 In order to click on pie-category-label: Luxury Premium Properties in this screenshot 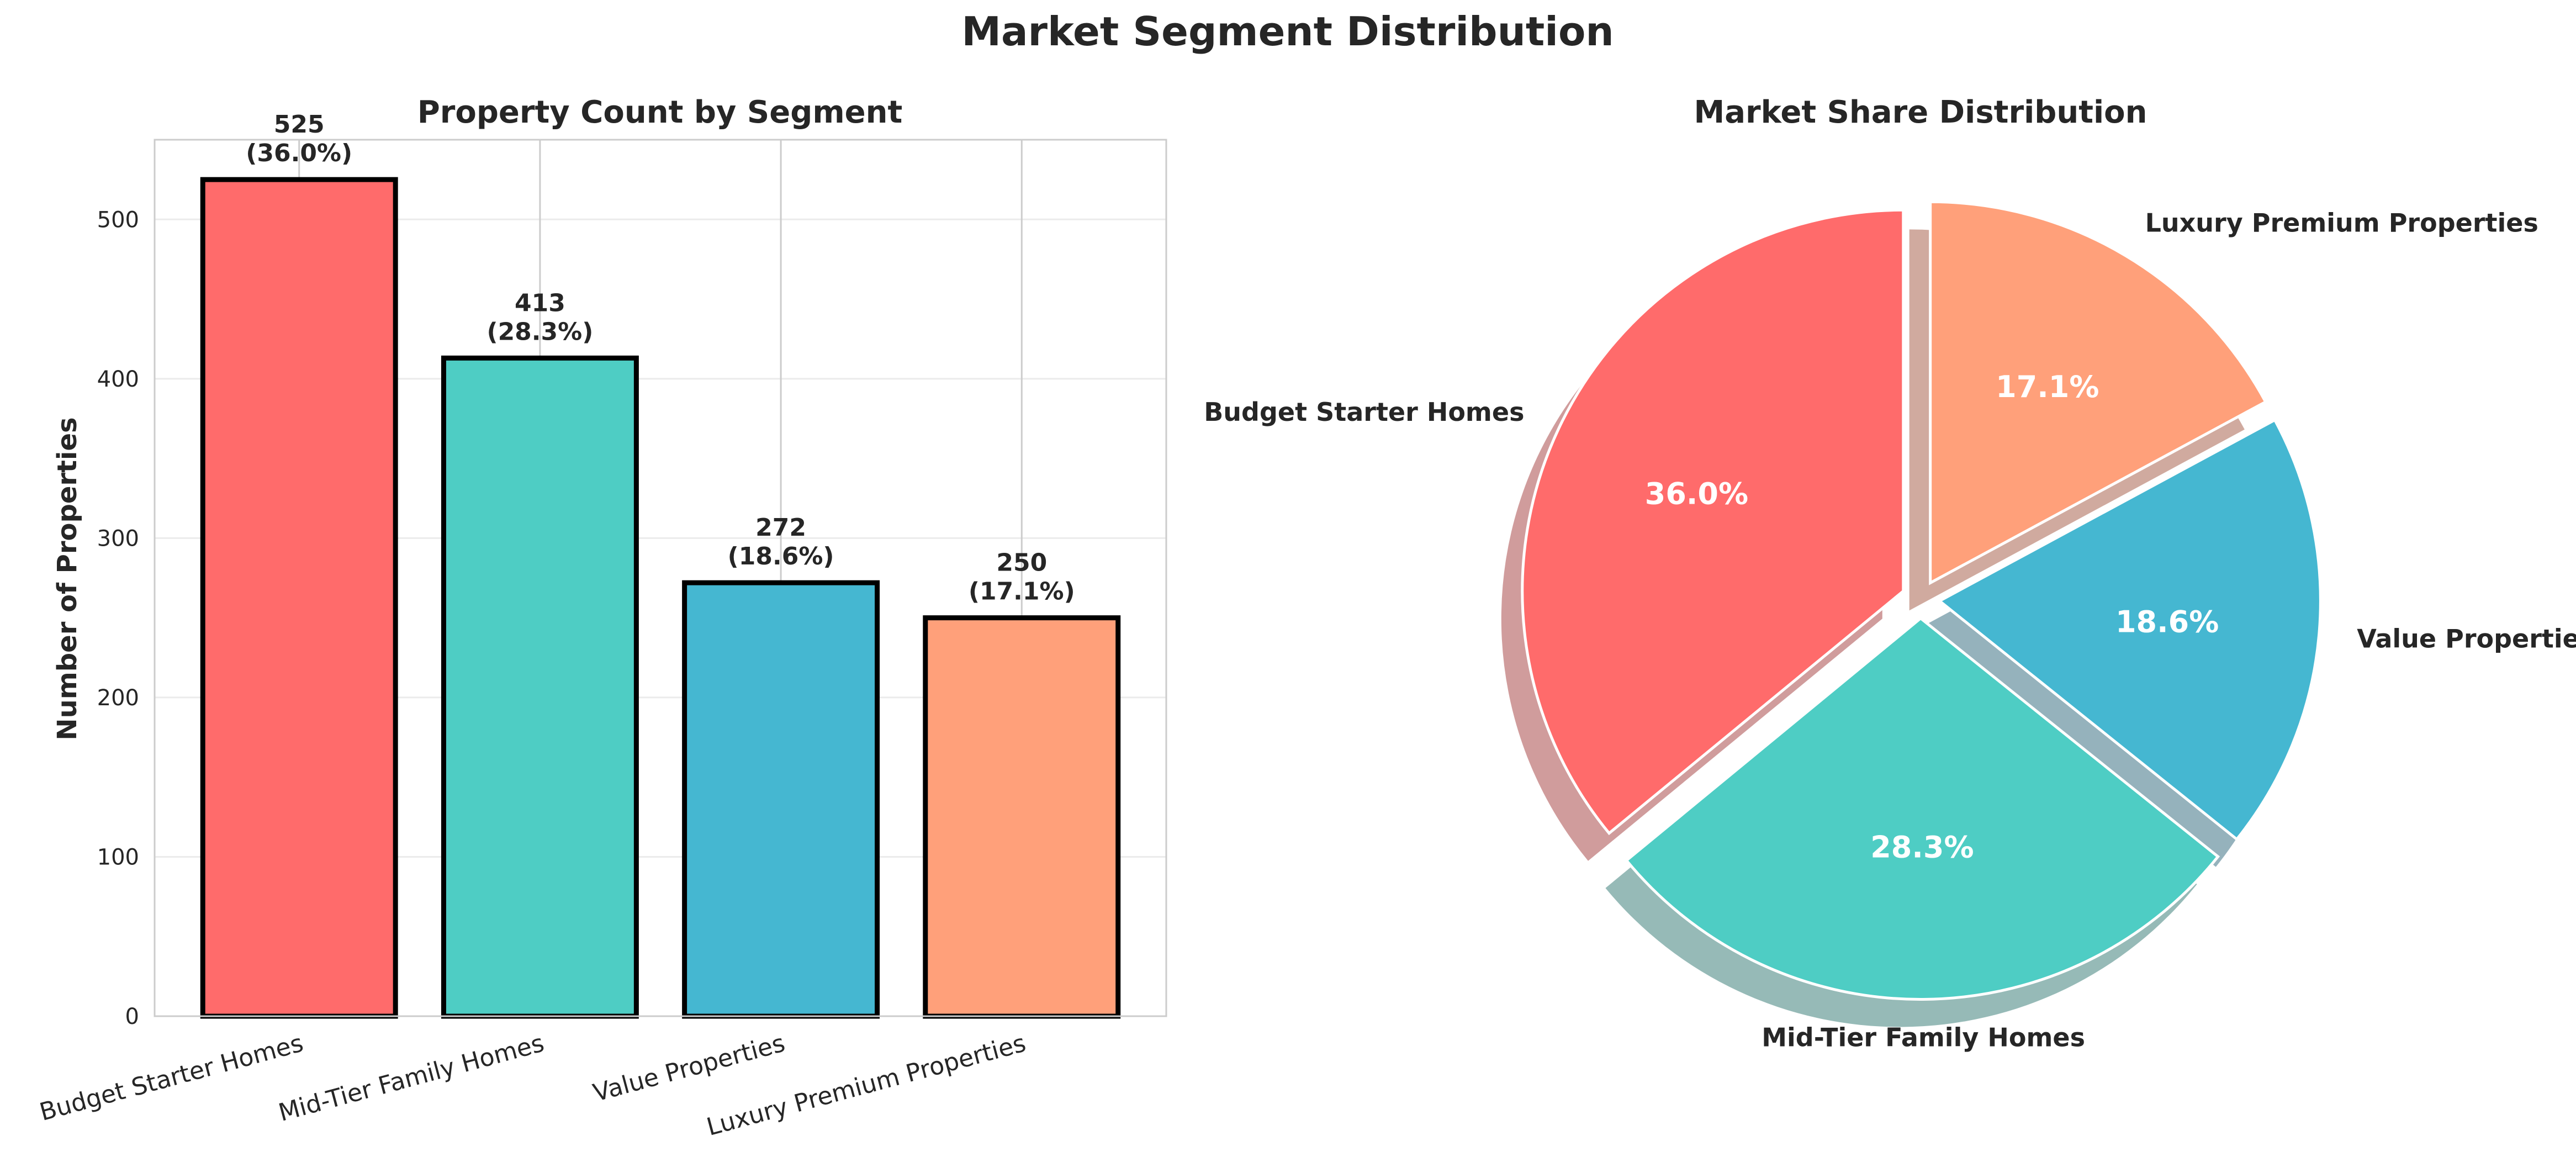, I will do `click(2342, 223)`.